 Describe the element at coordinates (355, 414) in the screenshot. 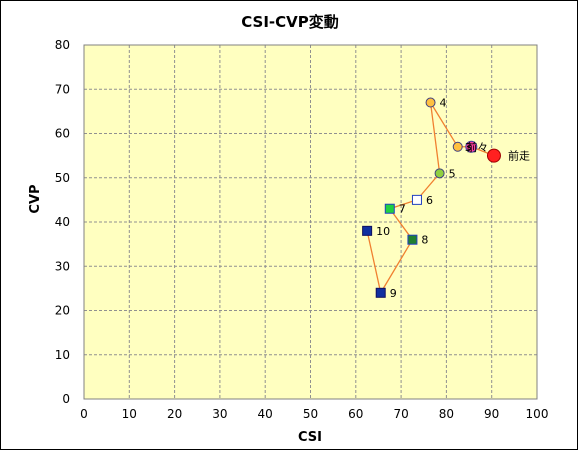

I see `x-tick-label: 60` at that location.